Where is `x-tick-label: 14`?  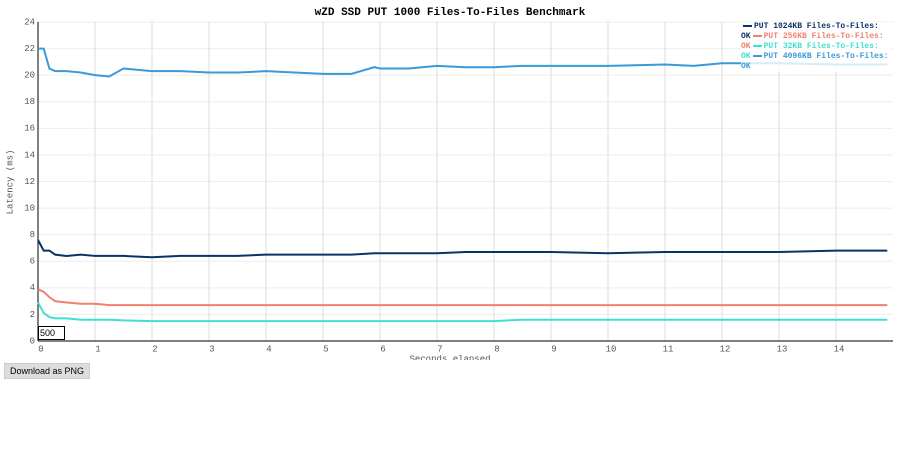 x-tick-label: 14 is located at coordinates (839, 349).